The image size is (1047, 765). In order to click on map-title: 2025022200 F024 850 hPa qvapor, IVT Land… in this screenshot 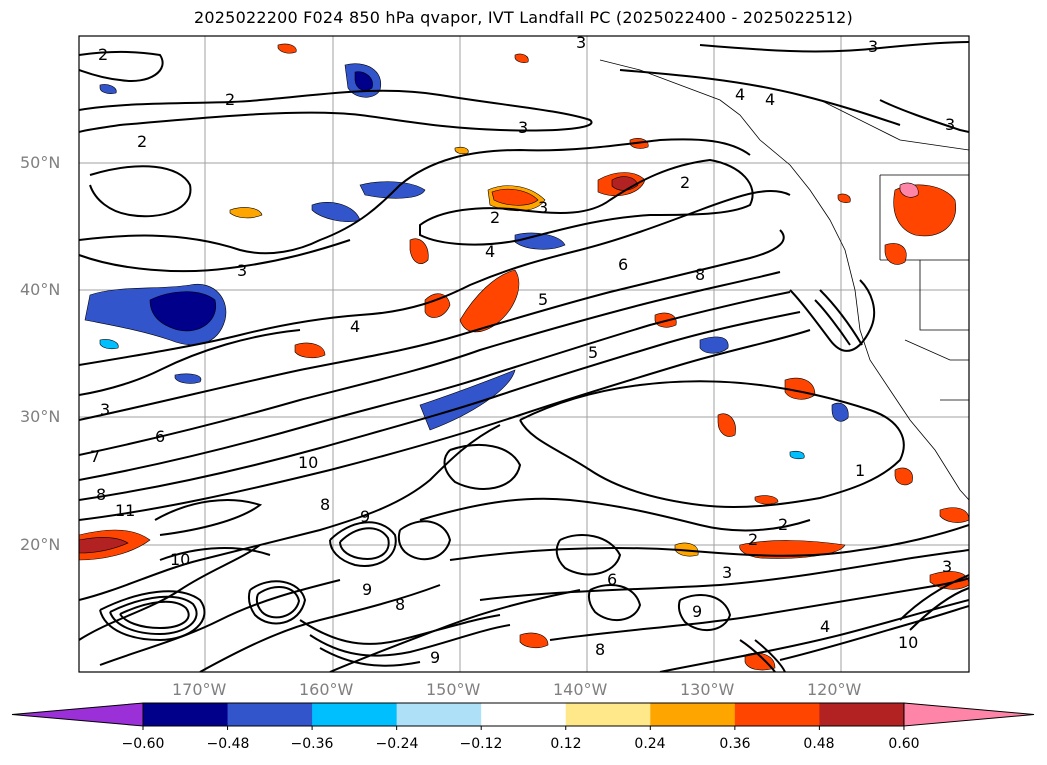, I will do `click(523, 17)`.